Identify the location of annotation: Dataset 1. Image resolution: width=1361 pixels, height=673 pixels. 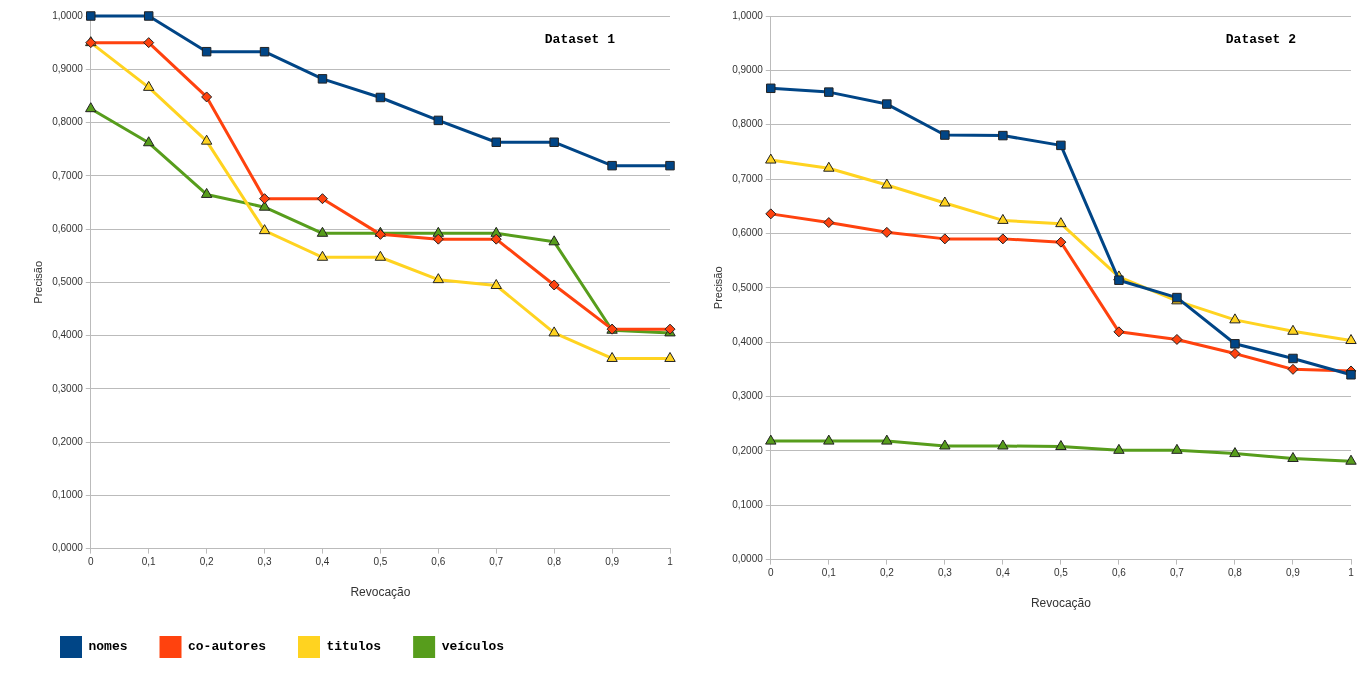
(580, 40).